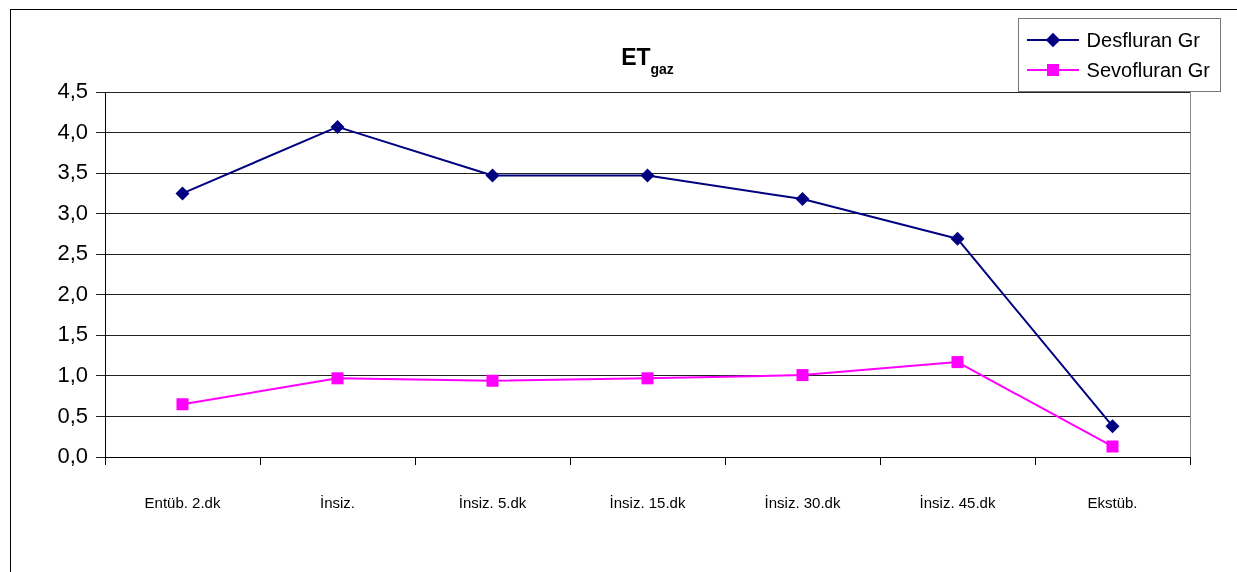 Image resolution: width=1237 pixels, height=572 pixels. I want to click on y-tick-label: 3,5, so click(72, 172).